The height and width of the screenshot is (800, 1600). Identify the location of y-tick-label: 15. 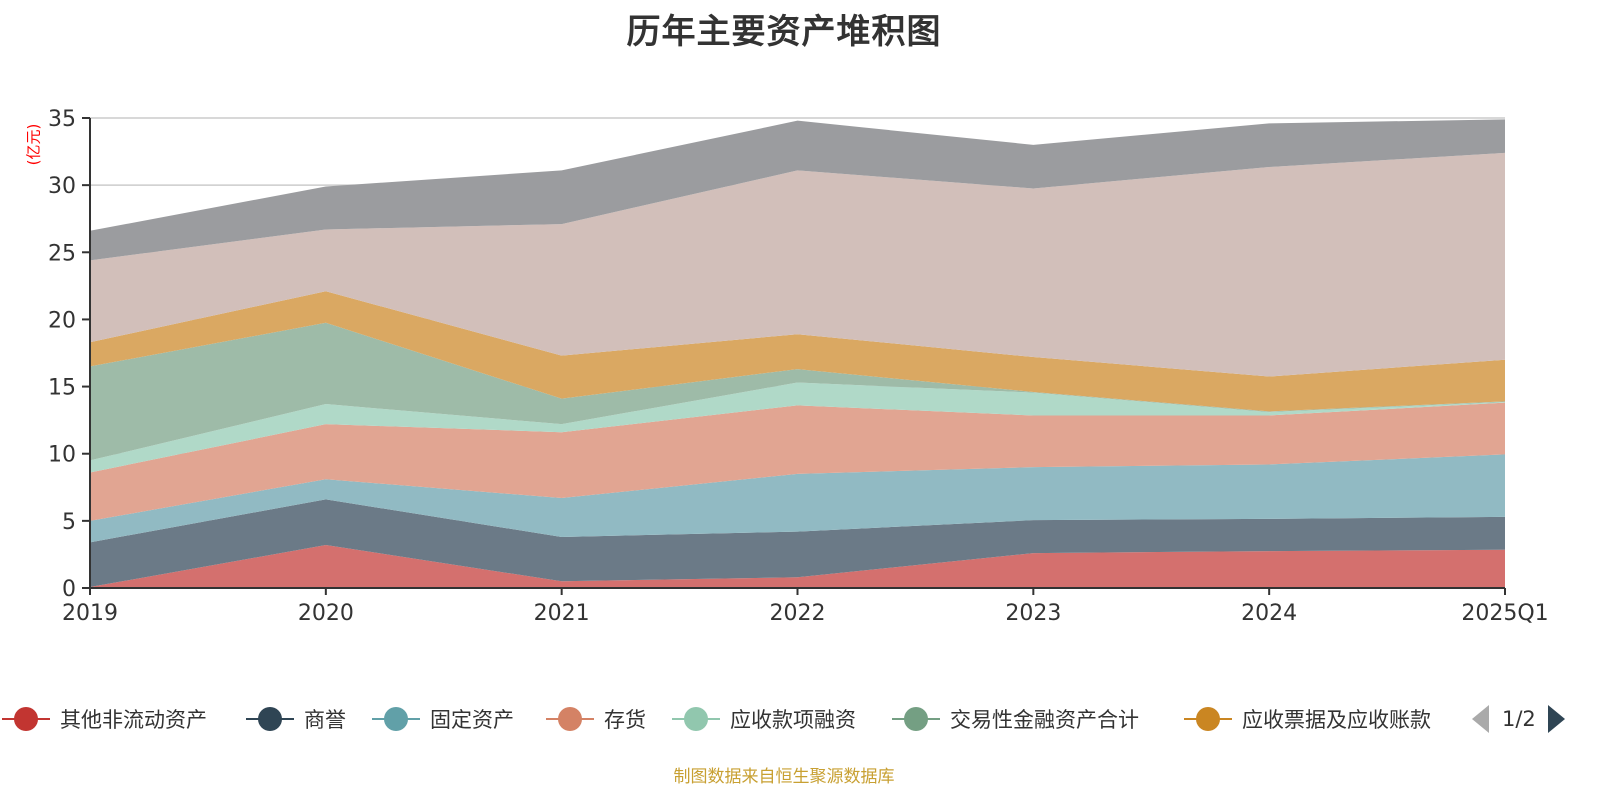
(62, 388).